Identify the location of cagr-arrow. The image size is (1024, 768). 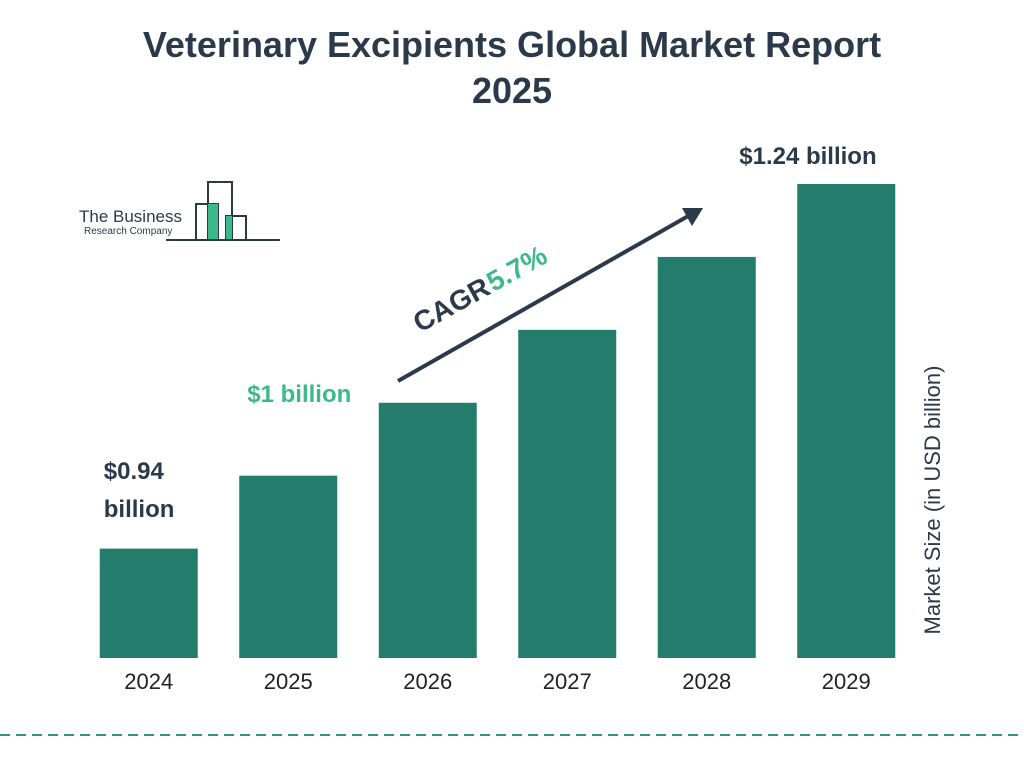
(544, 298).